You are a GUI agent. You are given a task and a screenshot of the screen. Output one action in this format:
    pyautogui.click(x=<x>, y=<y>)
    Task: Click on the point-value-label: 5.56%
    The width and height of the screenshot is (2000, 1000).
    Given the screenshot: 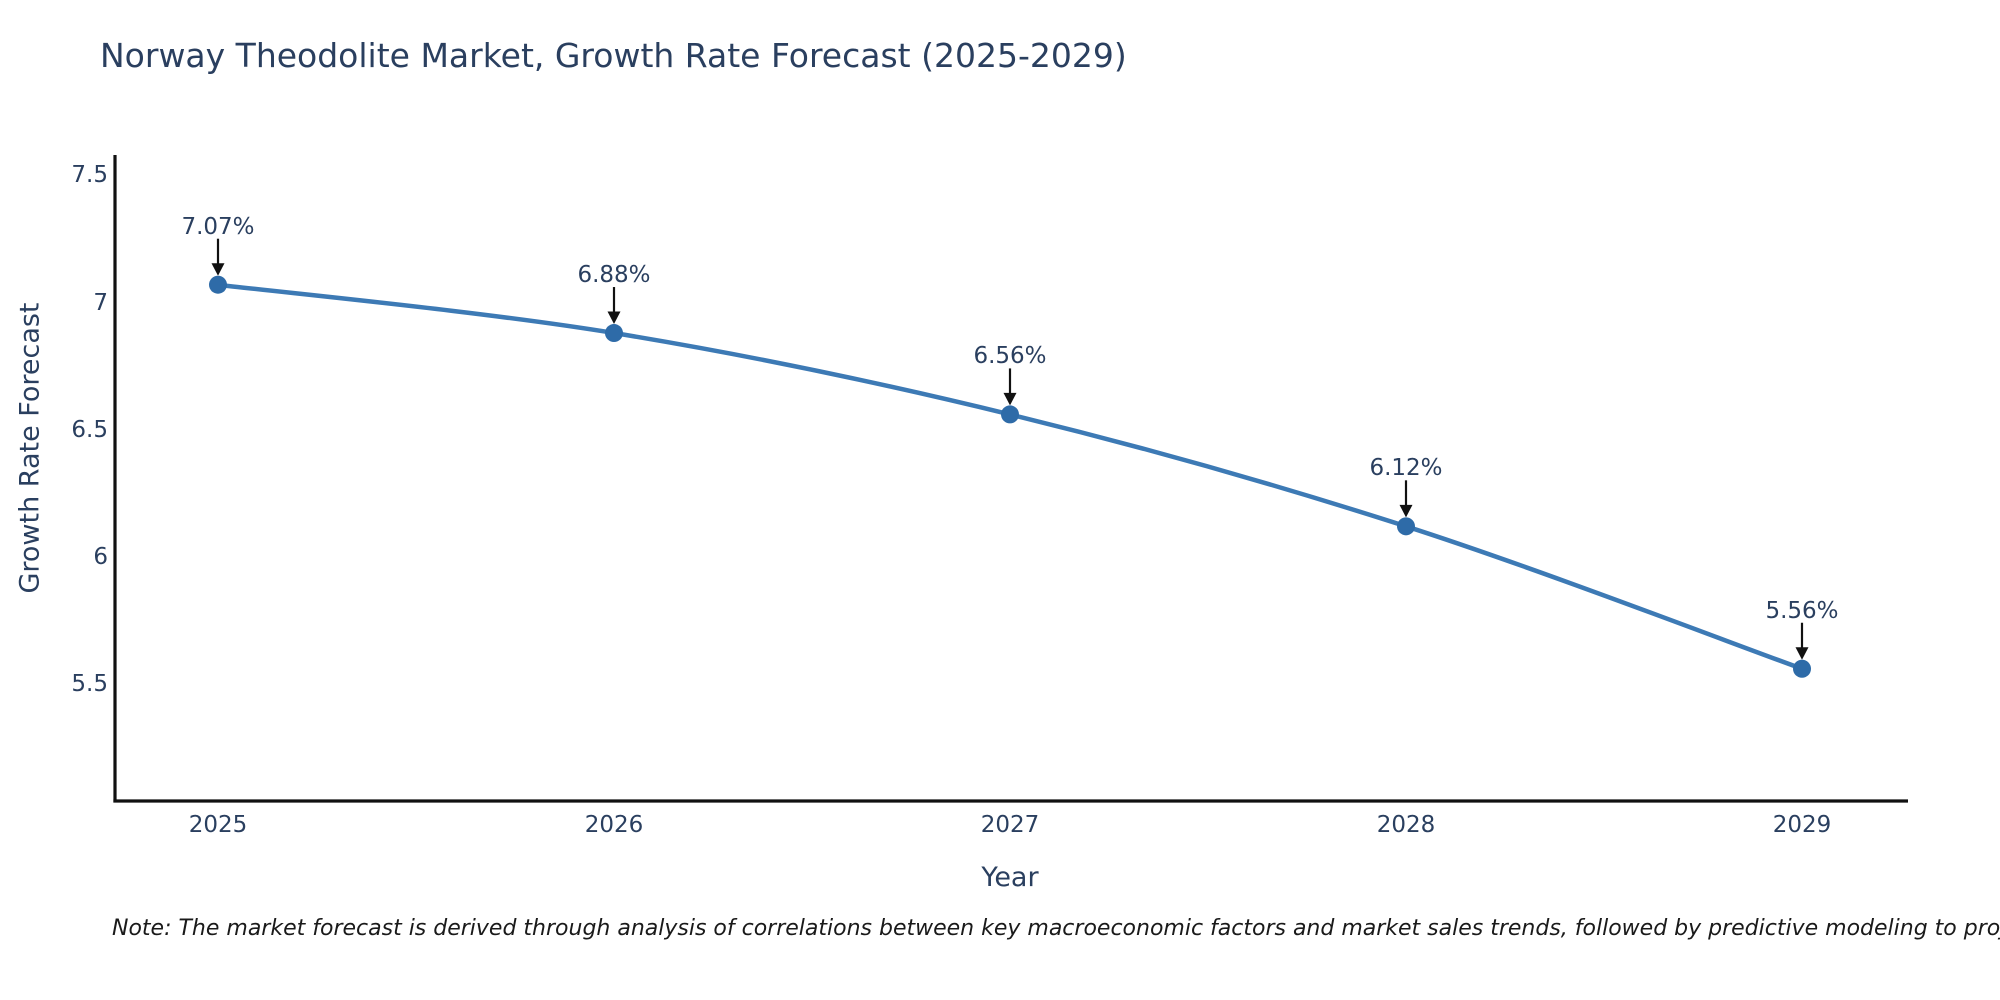 What is the action you would take?
    pyautogui.click(x=1802, y=610)
    